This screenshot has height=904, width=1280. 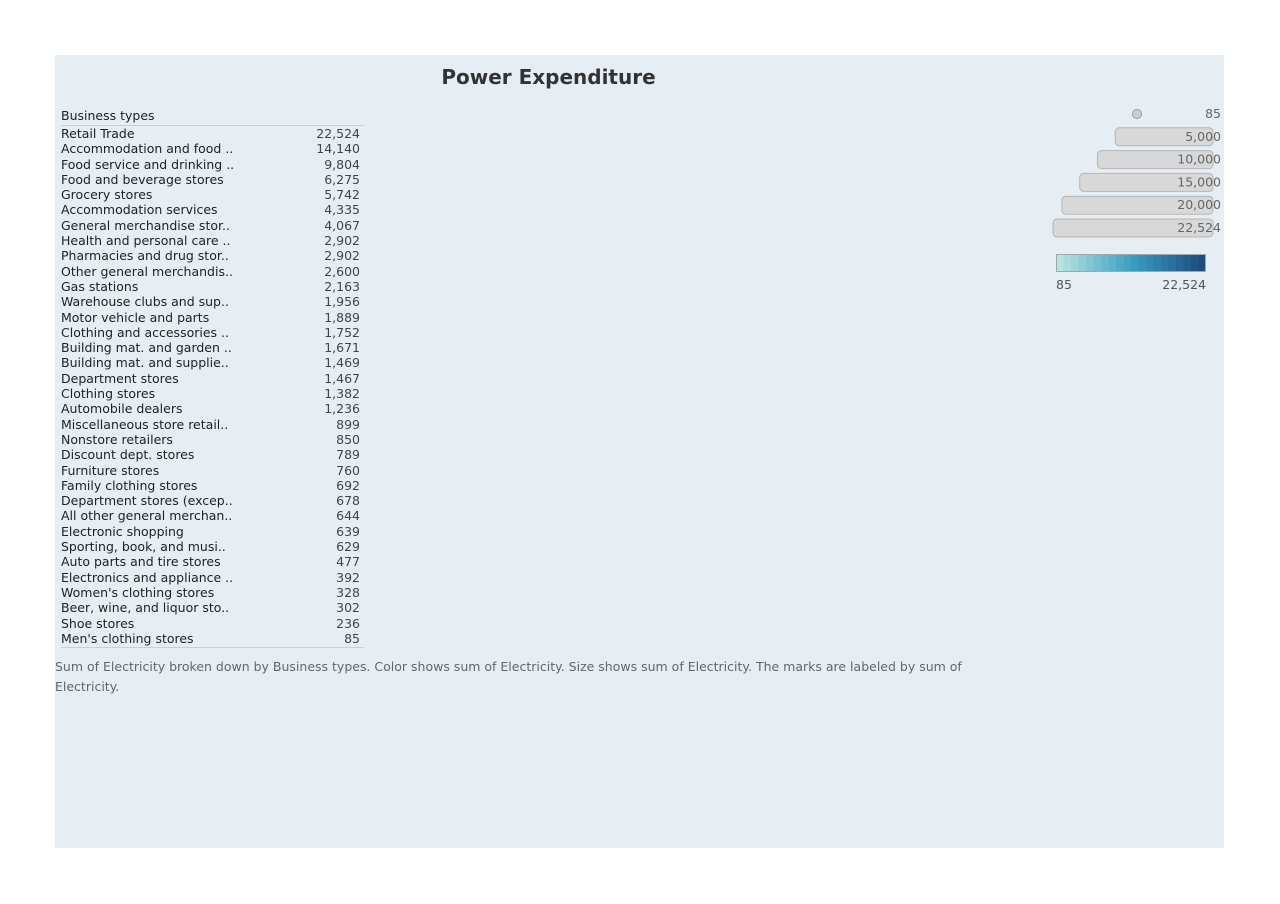 I want to click on table-row: Family clothing stores 692, so click(x=212, y=485).